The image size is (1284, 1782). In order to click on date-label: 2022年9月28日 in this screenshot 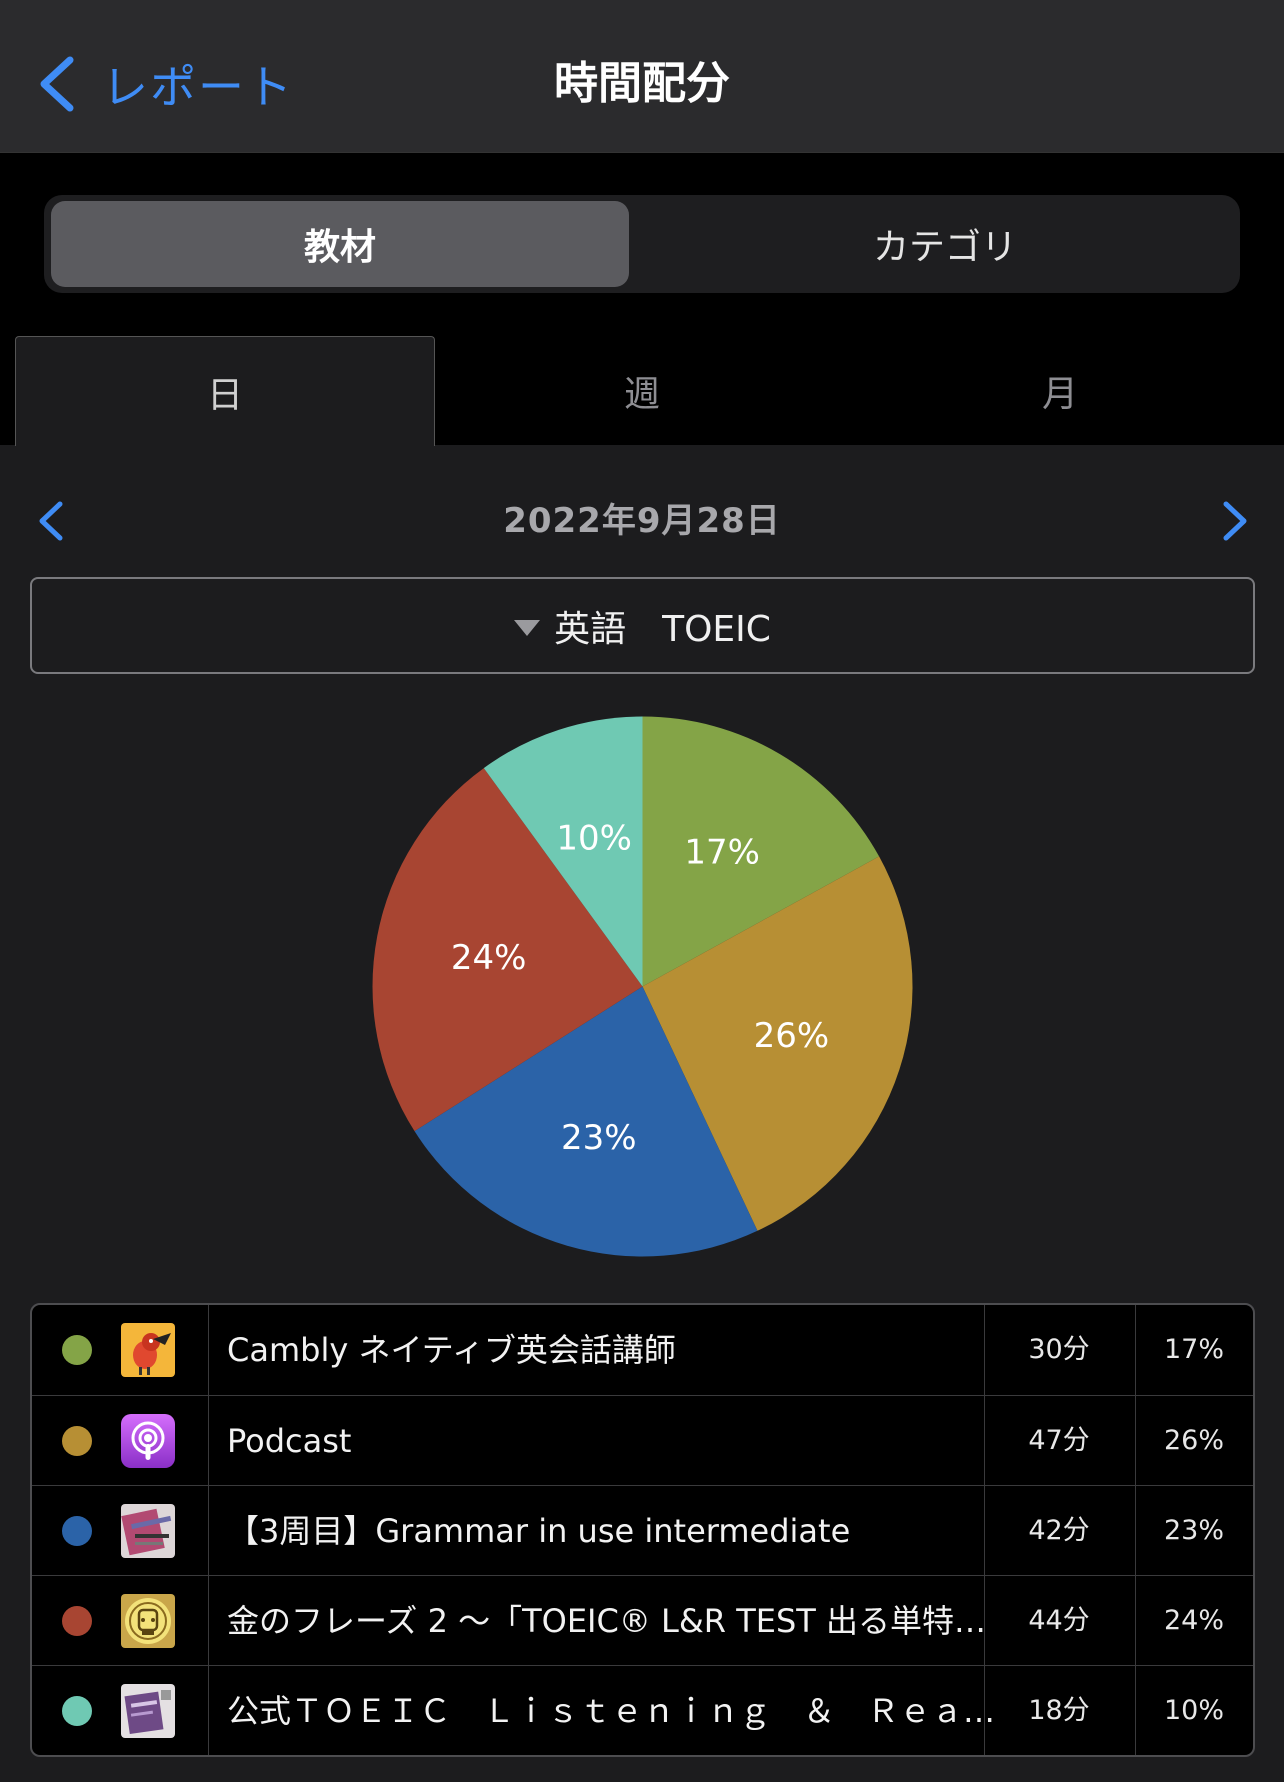, I will do `click(642, 521)`.